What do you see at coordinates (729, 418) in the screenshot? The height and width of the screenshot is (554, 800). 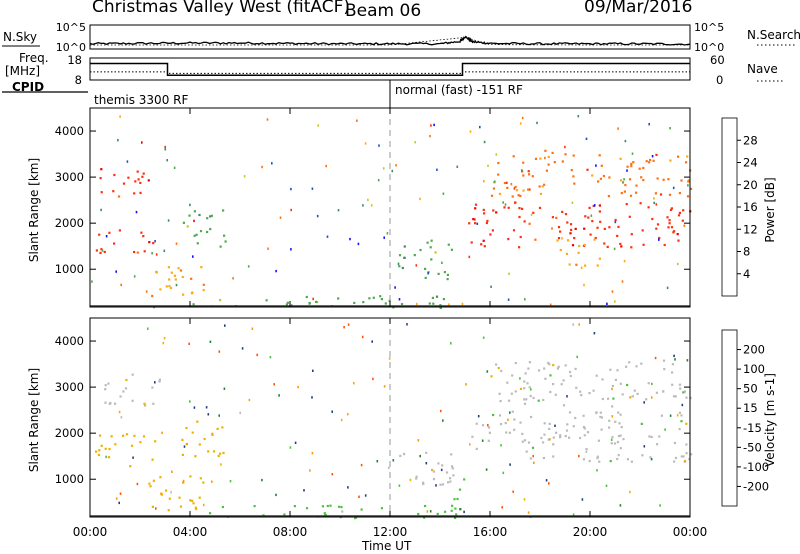 I see `g-vel-colorbar-frame` at bounding box center [729, 418].